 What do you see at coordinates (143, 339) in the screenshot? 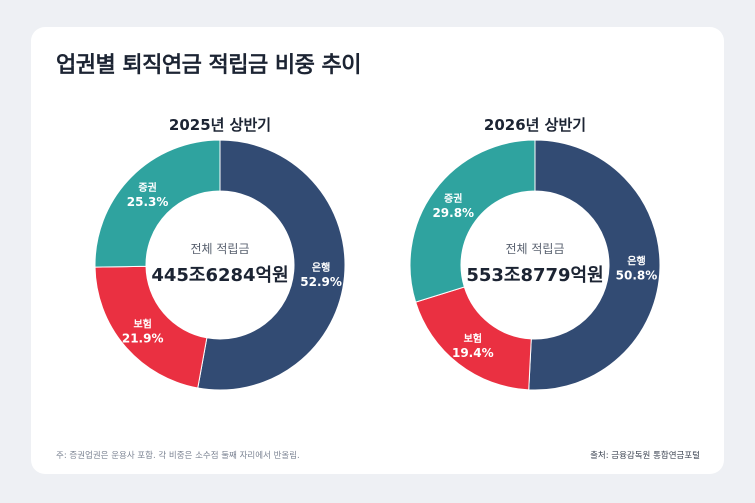
I see `slice-value-insurance: 21.9%` at bounding box center [143, 339].